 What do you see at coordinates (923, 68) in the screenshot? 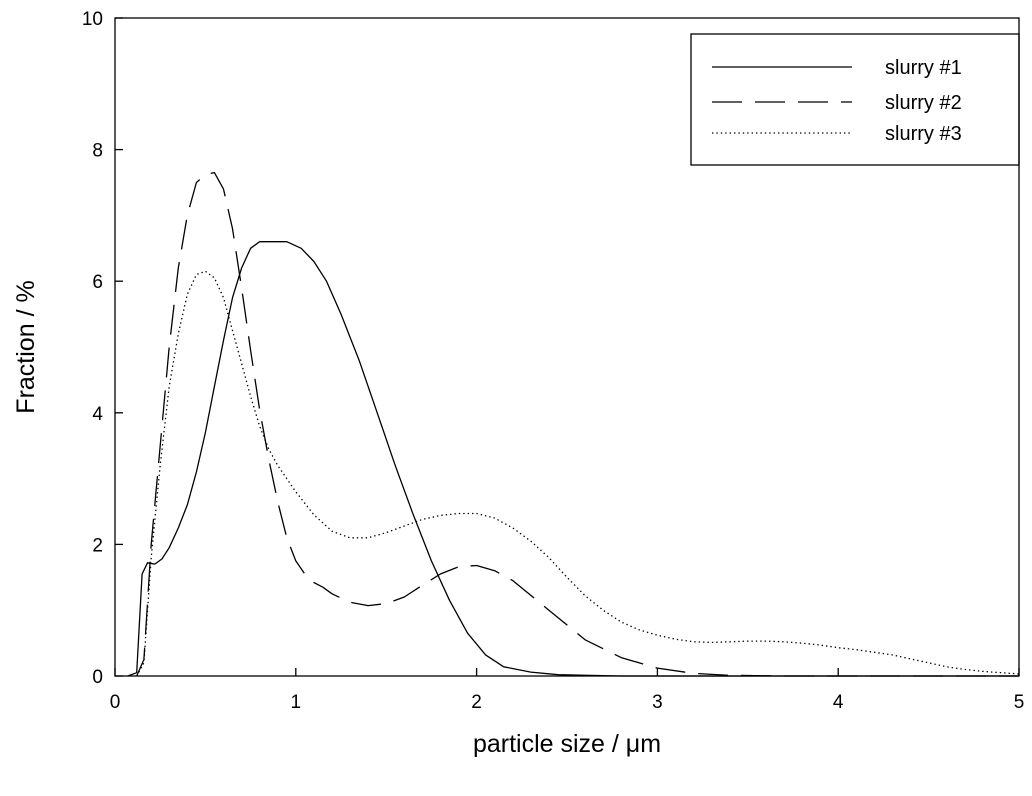
I see `legend-label-slurry-1: slurry #1` at bounding box center [923, 68].